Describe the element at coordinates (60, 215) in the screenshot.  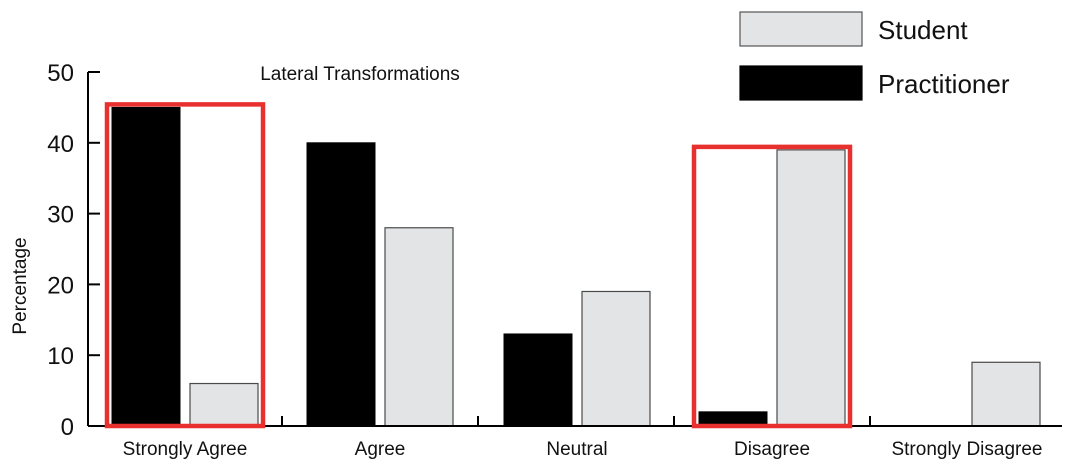
I see `y-tick-label: 30` at that location.